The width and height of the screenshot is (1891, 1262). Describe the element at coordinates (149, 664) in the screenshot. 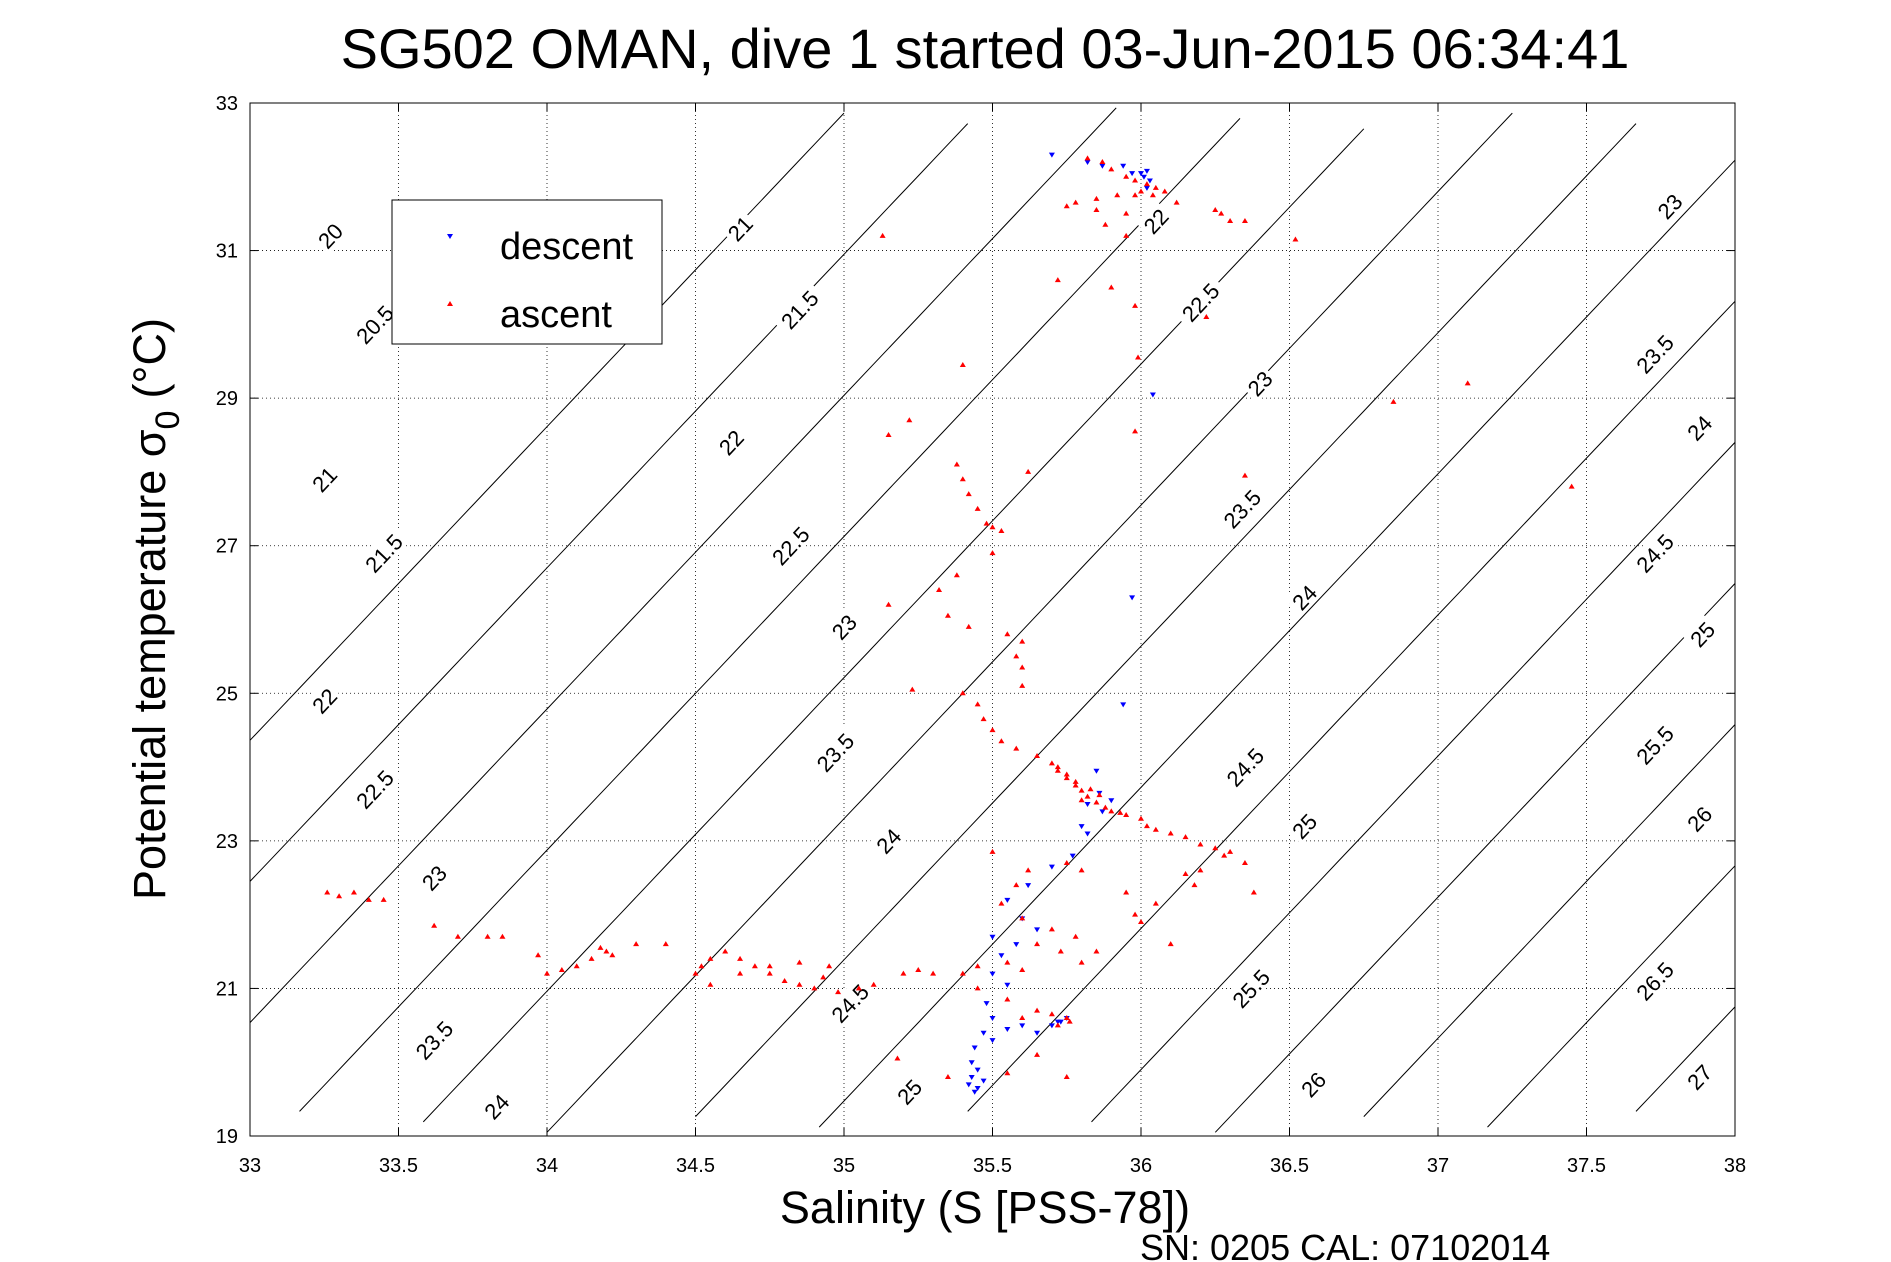

I see `y-axis-label-main: Potential temperature σ` at that location.